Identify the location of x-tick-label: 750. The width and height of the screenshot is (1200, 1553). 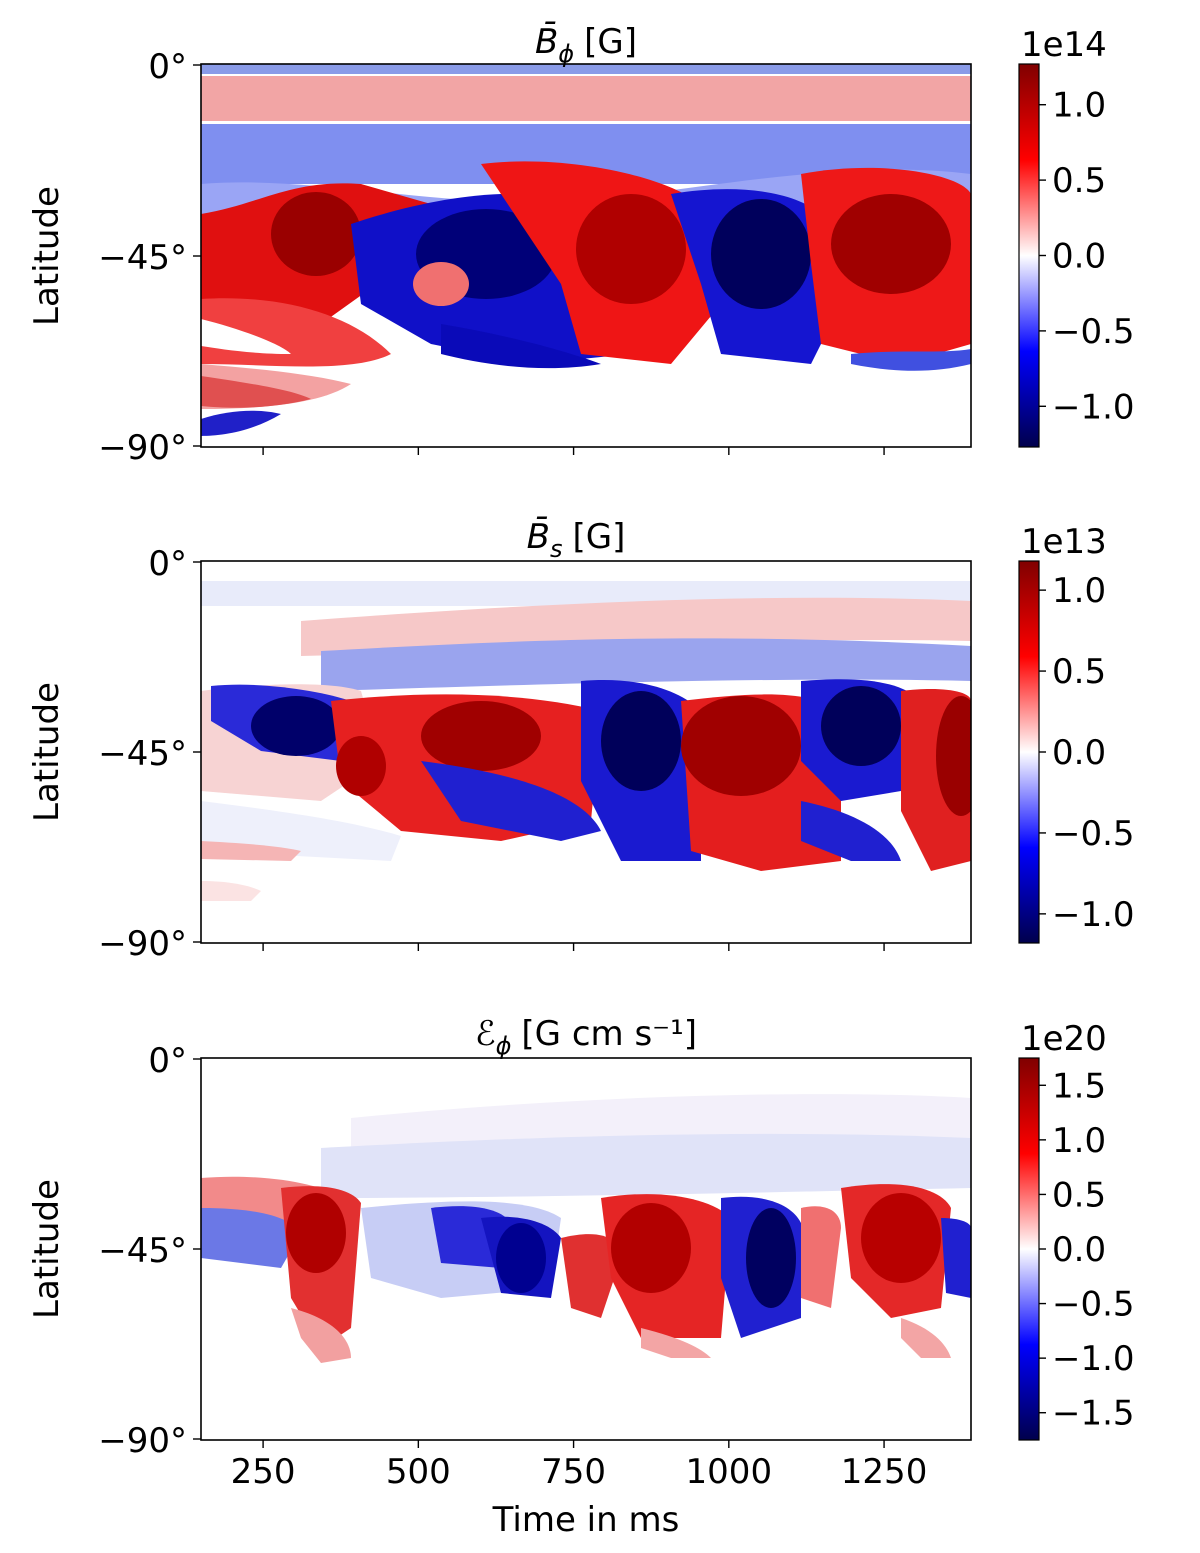
(573, 1472).